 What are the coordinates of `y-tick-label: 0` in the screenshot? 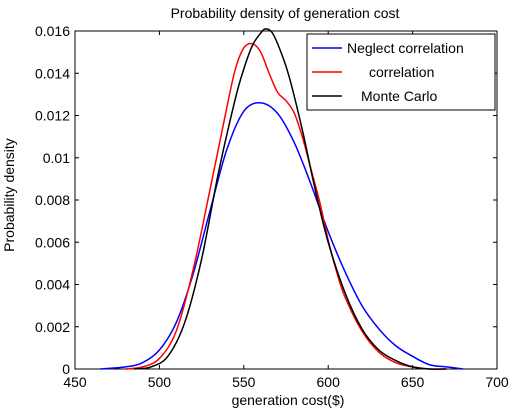 It's located at (66, 369).